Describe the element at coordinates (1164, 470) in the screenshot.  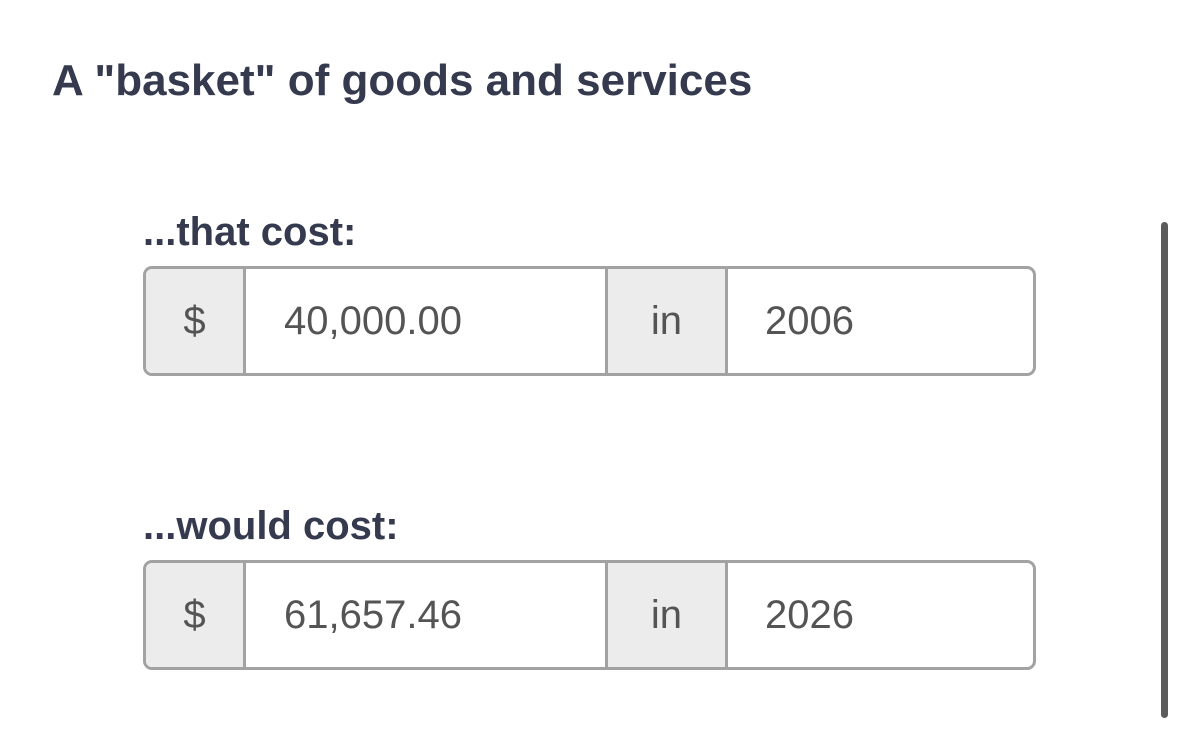
I see `scrollbar` at that location.